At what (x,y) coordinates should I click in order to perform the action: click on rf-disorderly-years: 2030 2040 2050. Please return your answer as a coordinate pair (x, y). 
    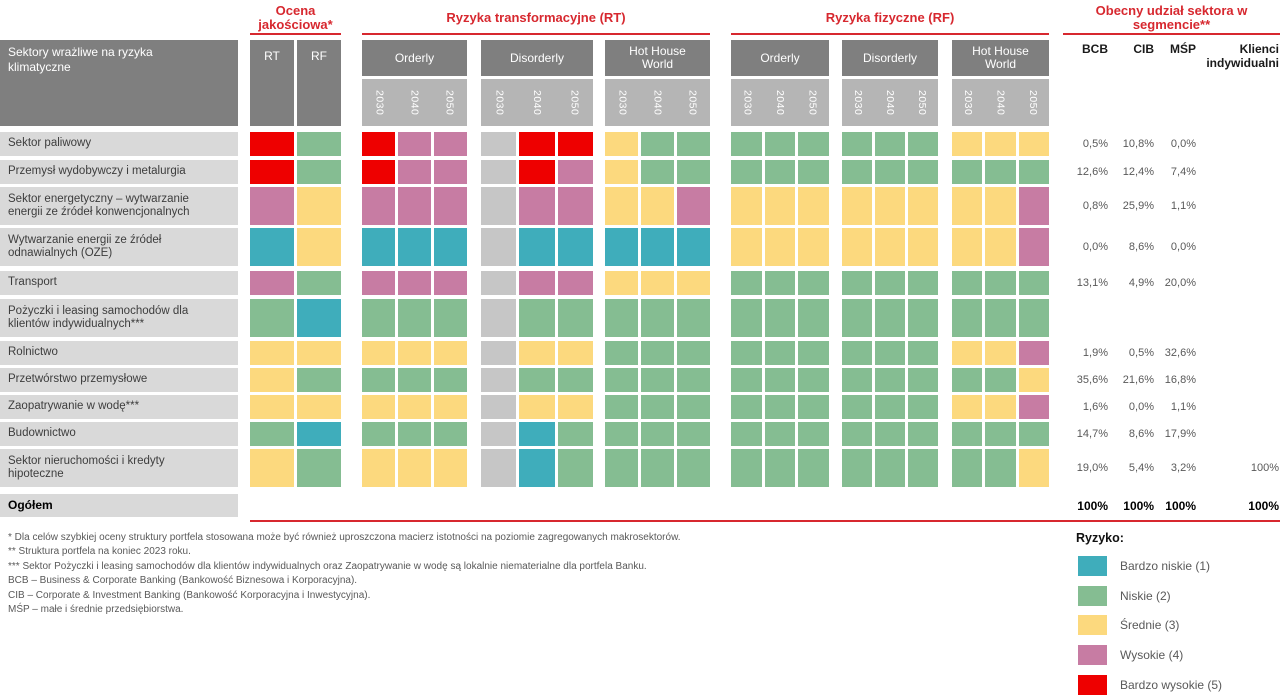
    Looking at the image, I should click on (890, 102).